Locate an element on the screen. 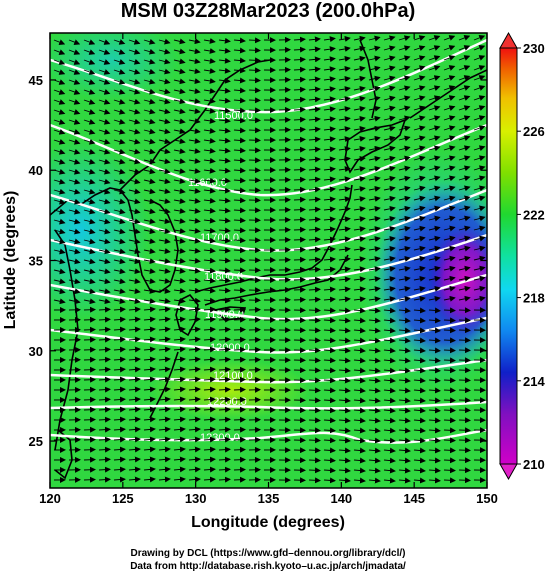 The width and height of the screenshot is (548, 573). x-axis-title: Longitude (degrees) is located at coordinates (268, 522).